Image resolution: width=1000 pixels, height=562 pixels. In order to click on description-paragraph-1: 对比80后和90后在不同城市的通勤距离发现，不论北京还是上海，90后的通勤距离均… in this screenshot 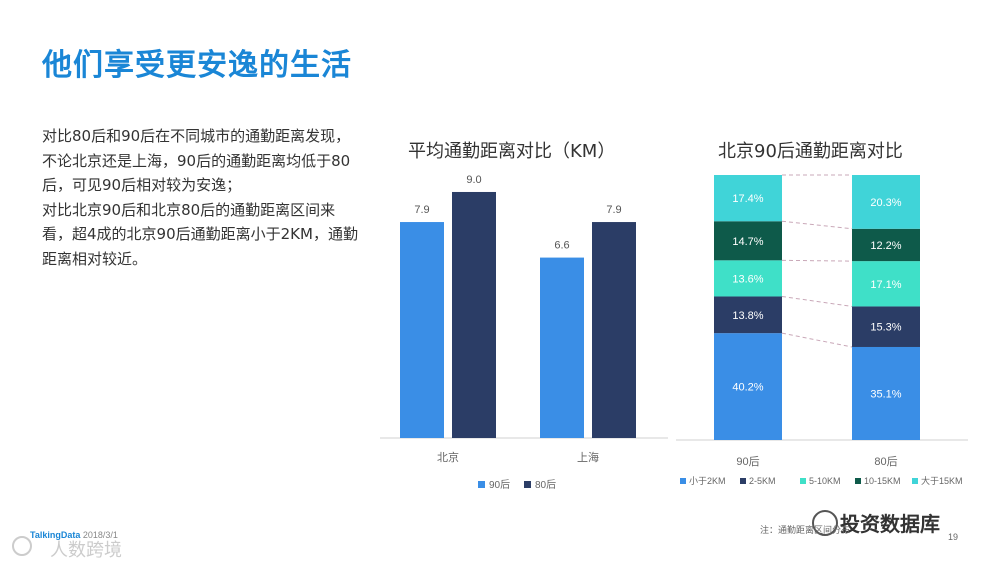, I will do `click(196, 160)`.